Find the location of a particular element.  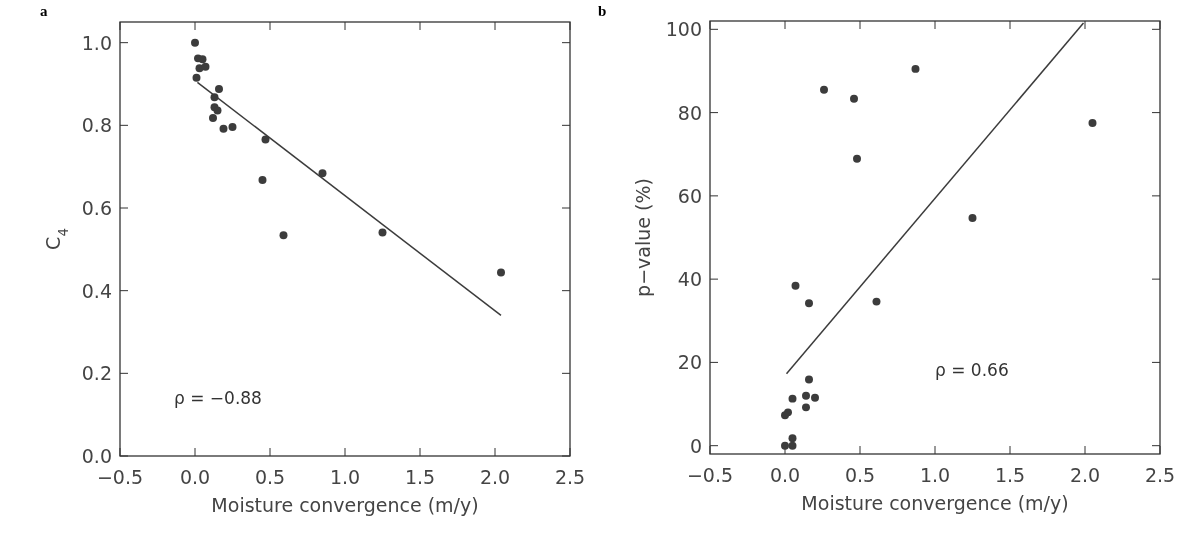

y-axis-title: p−value (%) is located at coordinates (643, 237).